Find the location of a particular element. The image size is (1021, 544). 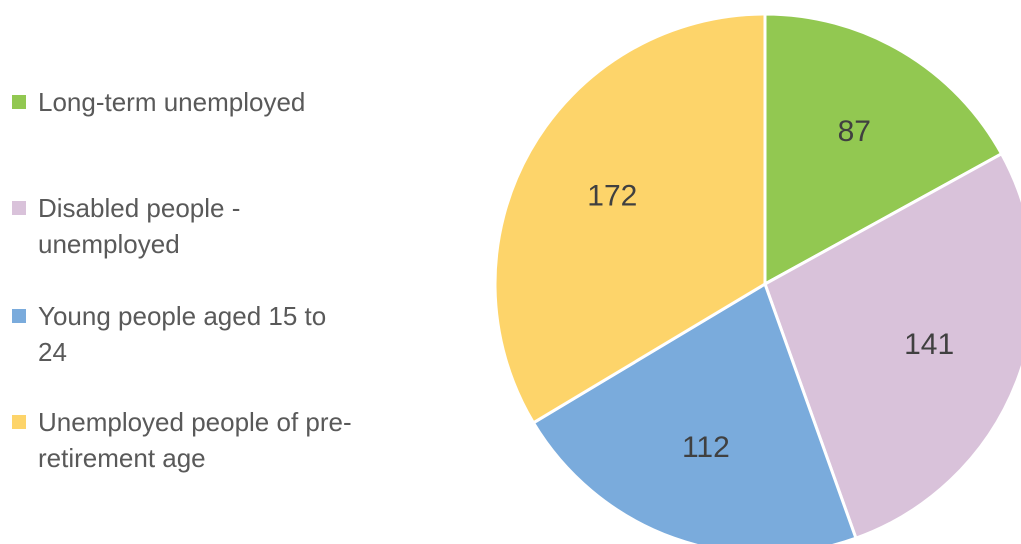

data-label: 87 is located at coordinates (854, 131).